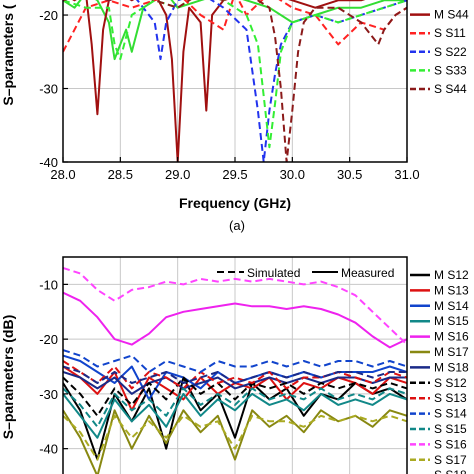 The height and width of the screenshot is (474, 474). What do you see at coordinates (450, 414) in the screenshot?
I see `legend-label-s-s14: S S14` at bounding box center [450, 414].